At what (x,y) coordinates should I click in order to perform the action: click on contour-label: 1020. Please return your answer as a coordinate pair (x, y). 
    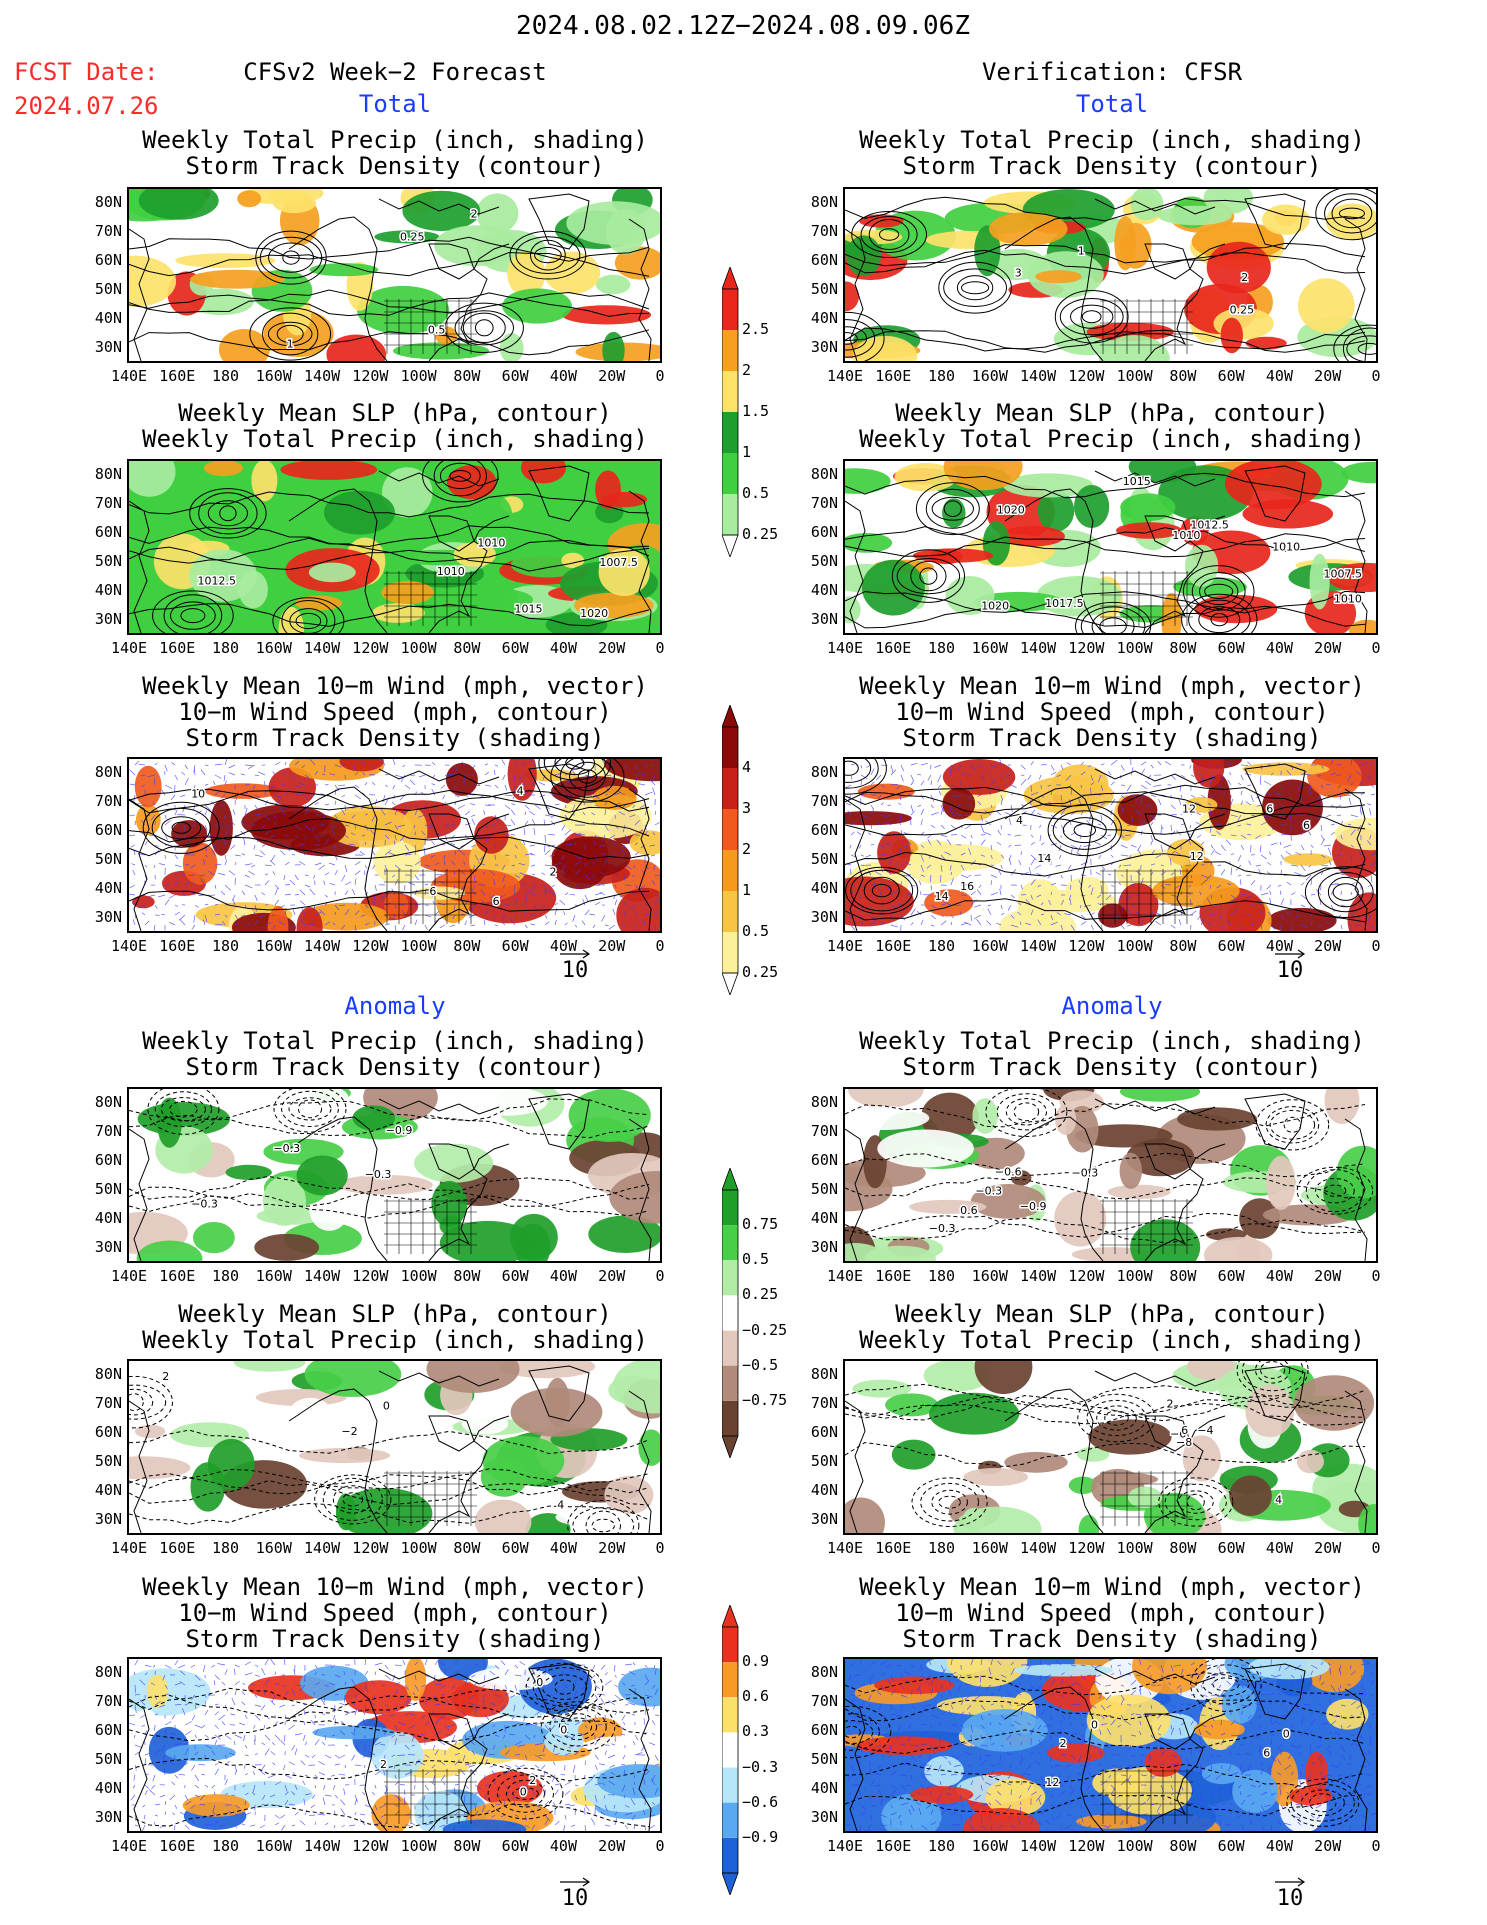
    Looking at the image, I should click on (1011, 510).